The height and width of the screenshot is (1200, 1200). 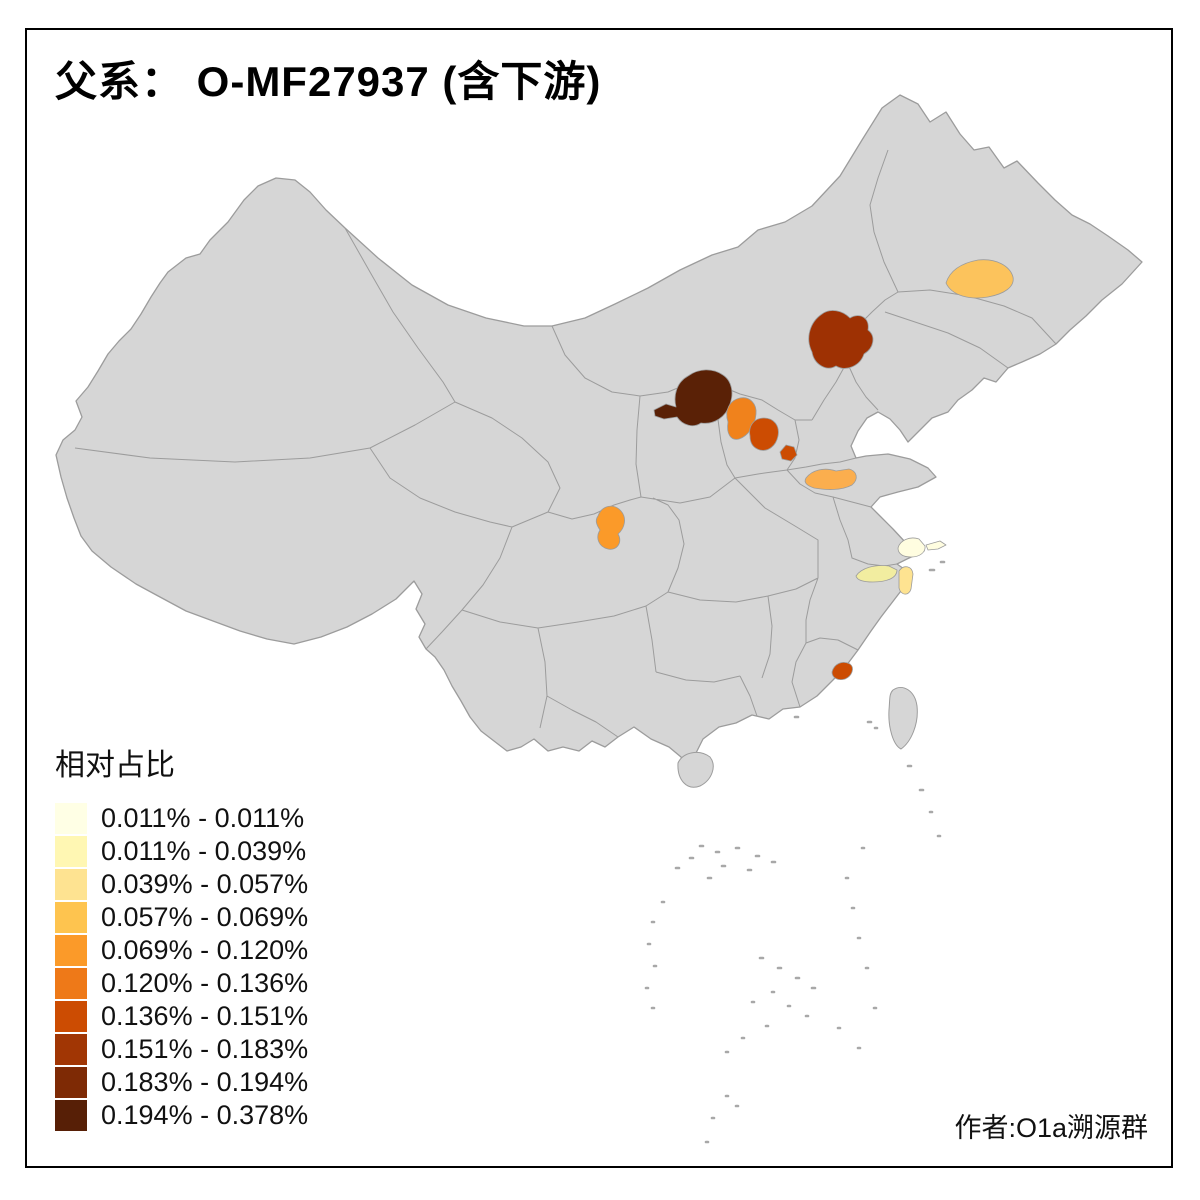 What do you see at coordinates (1051, 1128) in the screenshot?
I see `author-credit: 作者:O1a溯源群` at bounding box center [1051, 1128].